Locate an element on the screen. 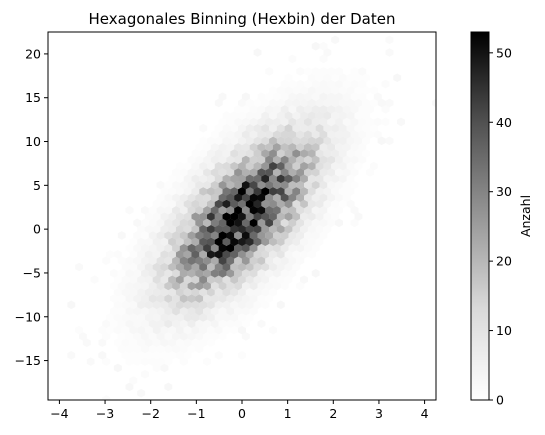 The height and width of the screenshot is (435, 545). y-tick-label: 20 is located at coordinates (33, 53).